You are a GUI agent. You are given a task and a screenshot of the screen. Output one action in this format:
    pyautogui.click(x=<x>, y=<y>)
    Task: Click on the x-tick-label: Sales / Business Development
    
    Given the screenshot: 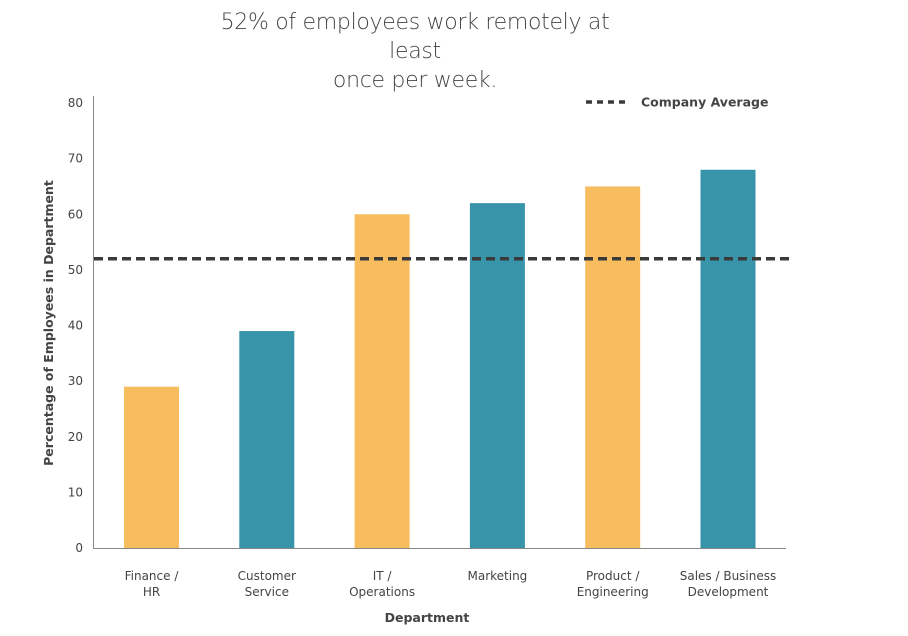 What is the action you would take?
    pyautogui.click(x=728, y=584)
    